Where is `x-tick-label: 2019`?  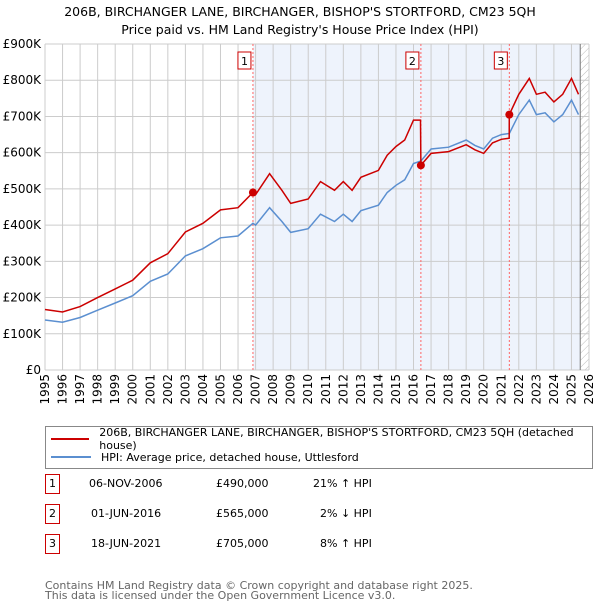
x-tick-label: 2019 is located at coordinates (466, 389).